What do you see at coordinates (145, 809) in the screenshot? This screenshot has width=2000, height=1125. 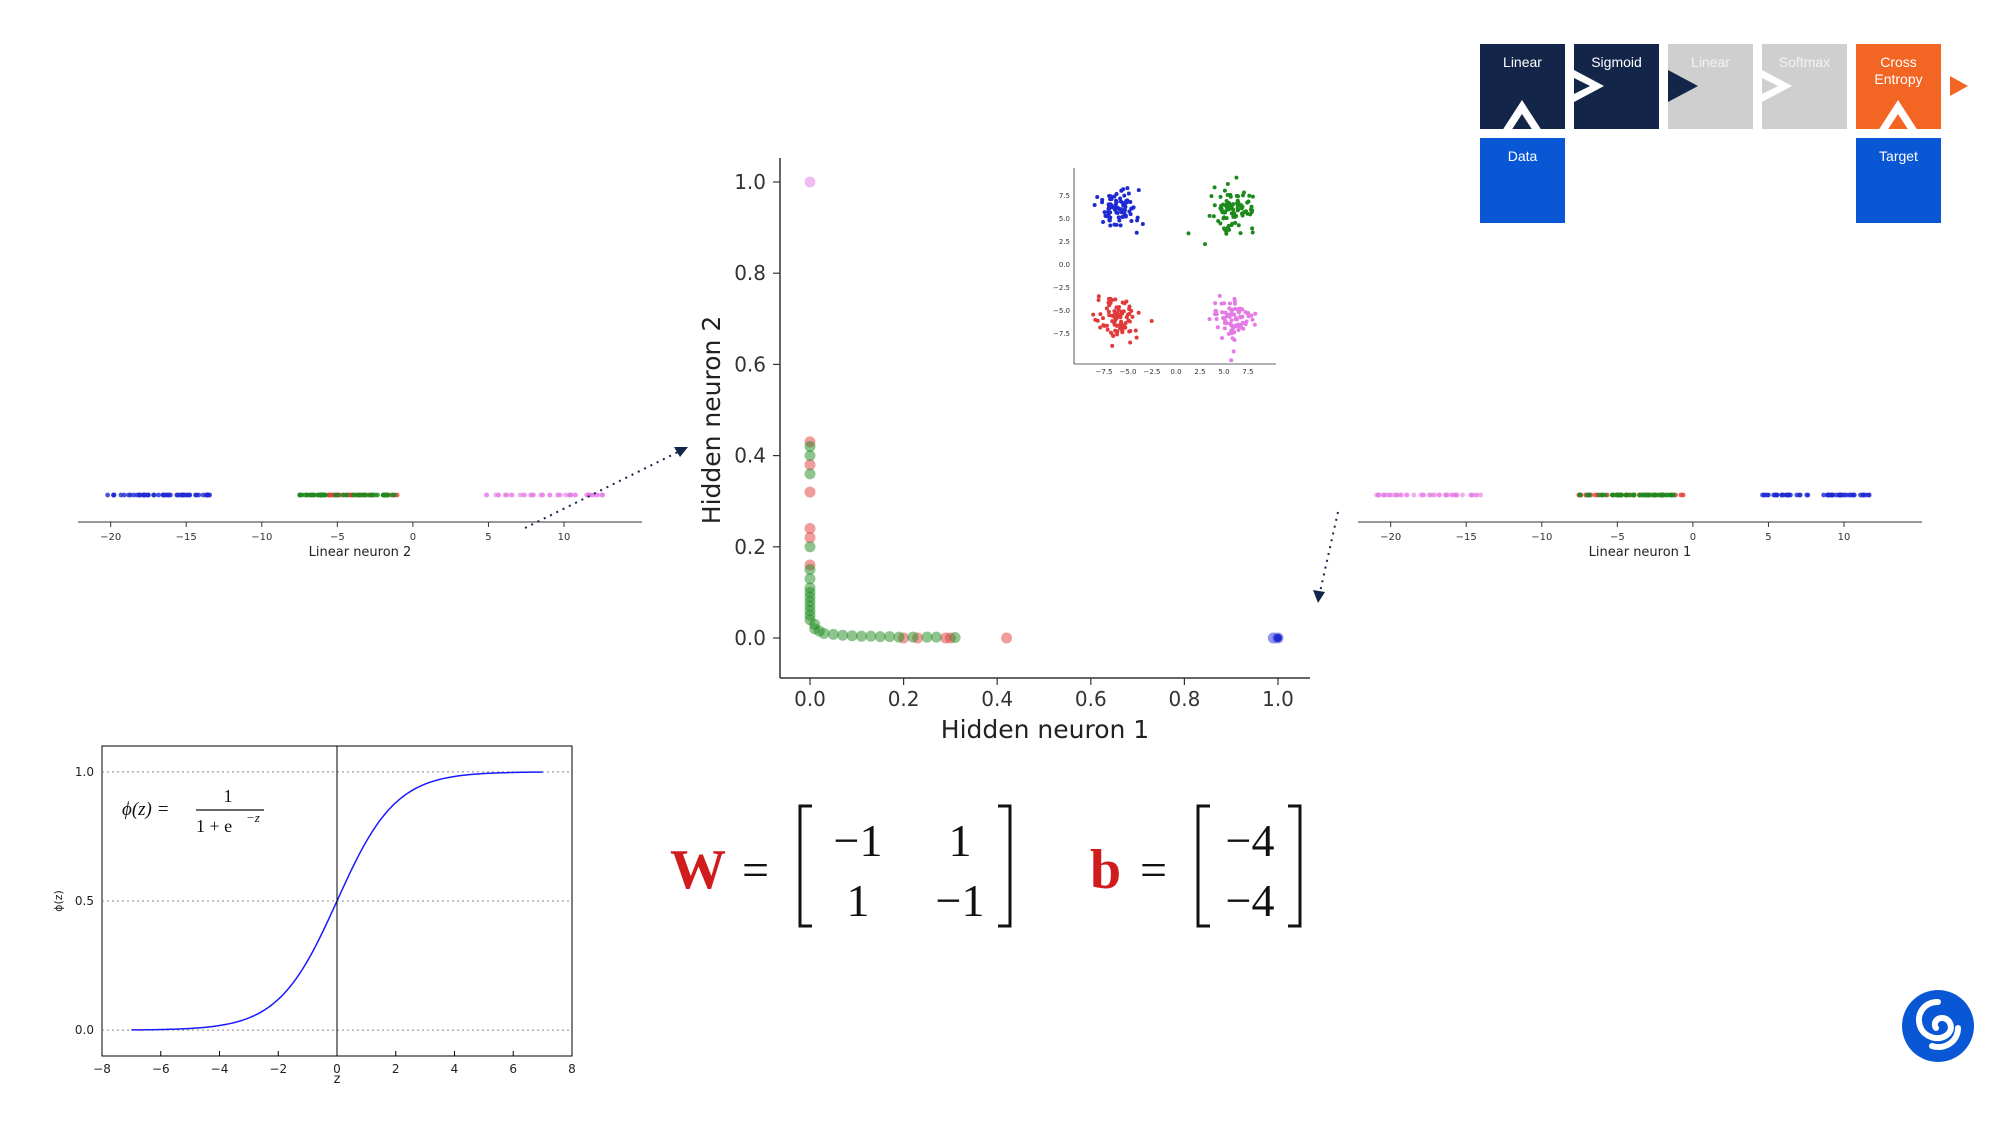 I see `formula-lhs: ϕ(z) =` at bounding box center [145, 809].